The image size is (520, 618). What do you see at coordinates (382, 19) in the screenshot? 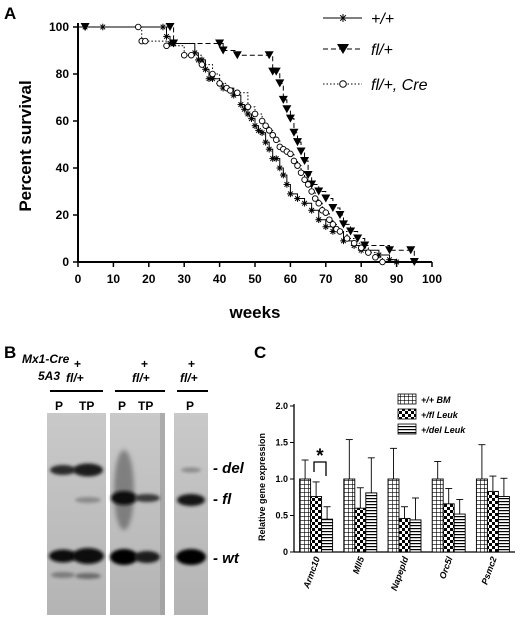
I see `legend-label-wt: +/+` at bounding box center [382, 19].